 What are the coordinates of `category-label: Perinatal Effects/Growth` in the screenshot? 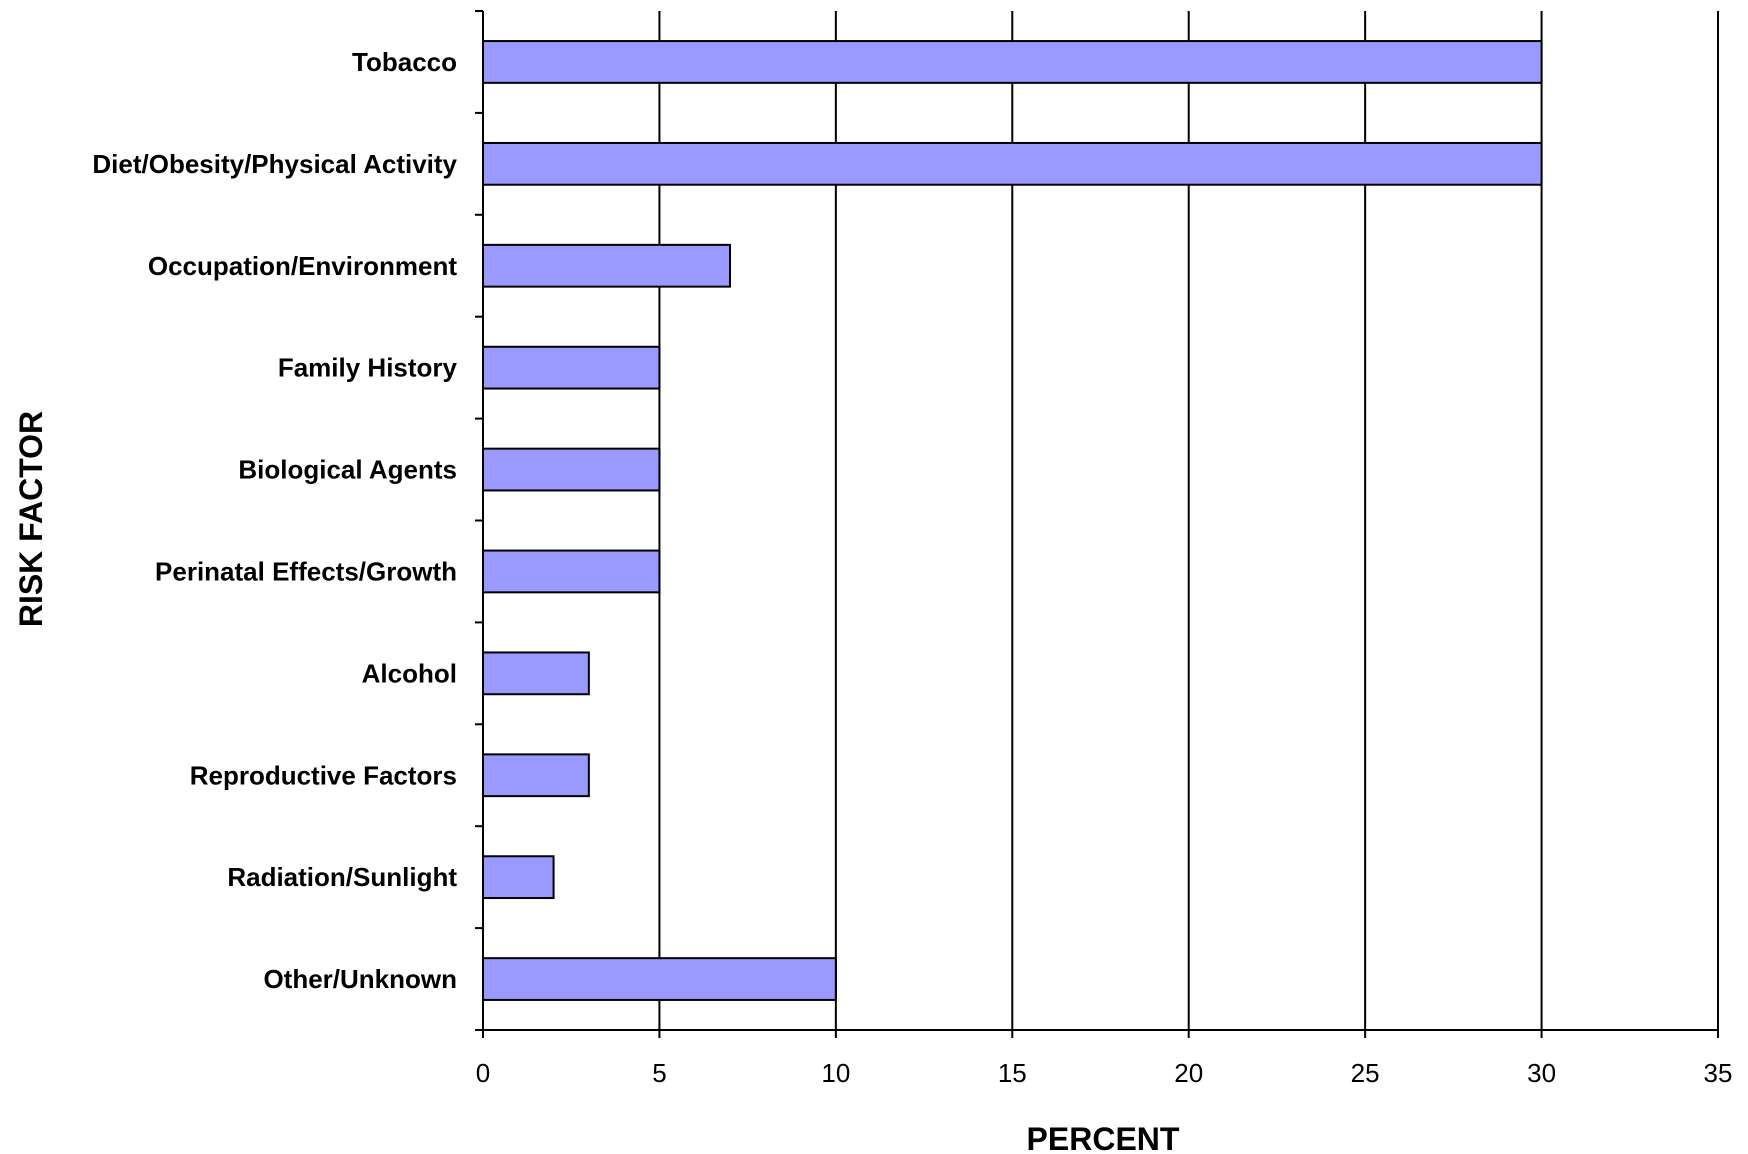 It's located at (306, 571).